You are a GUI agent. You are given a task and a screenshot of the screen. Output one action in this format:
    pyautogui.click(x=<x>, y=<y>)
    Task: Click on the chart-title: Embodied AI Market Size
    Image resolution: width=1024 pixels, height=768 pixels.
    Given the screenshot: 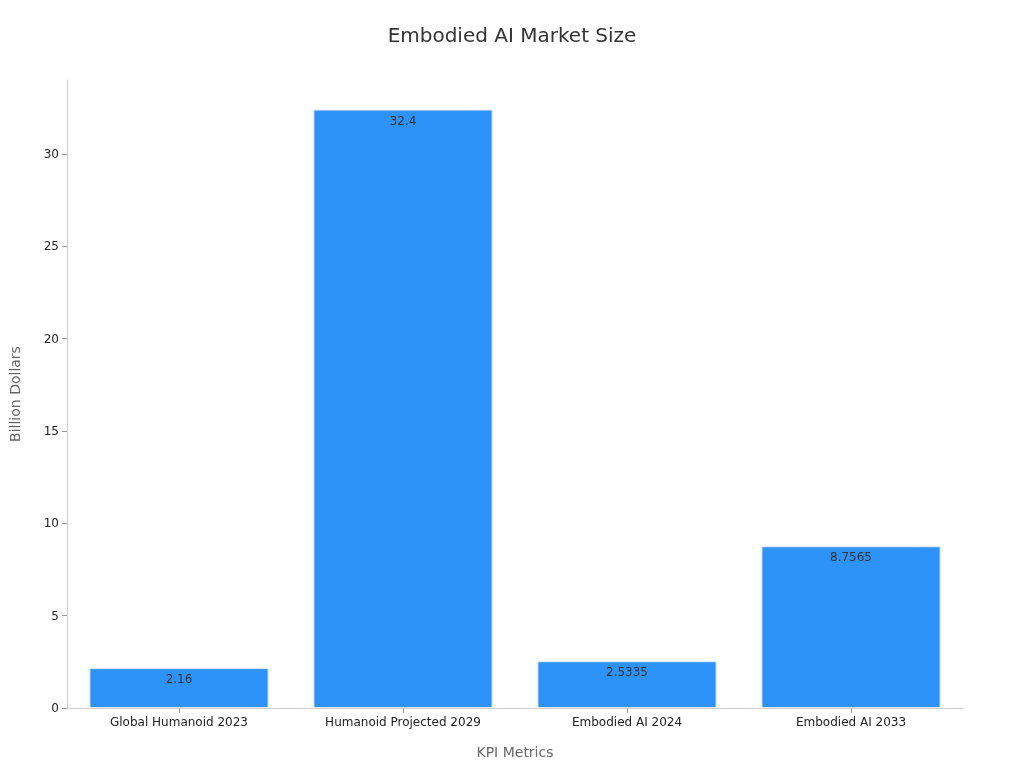 What is the action you would take?
    pyautogui.click(x=512, y=35)
    